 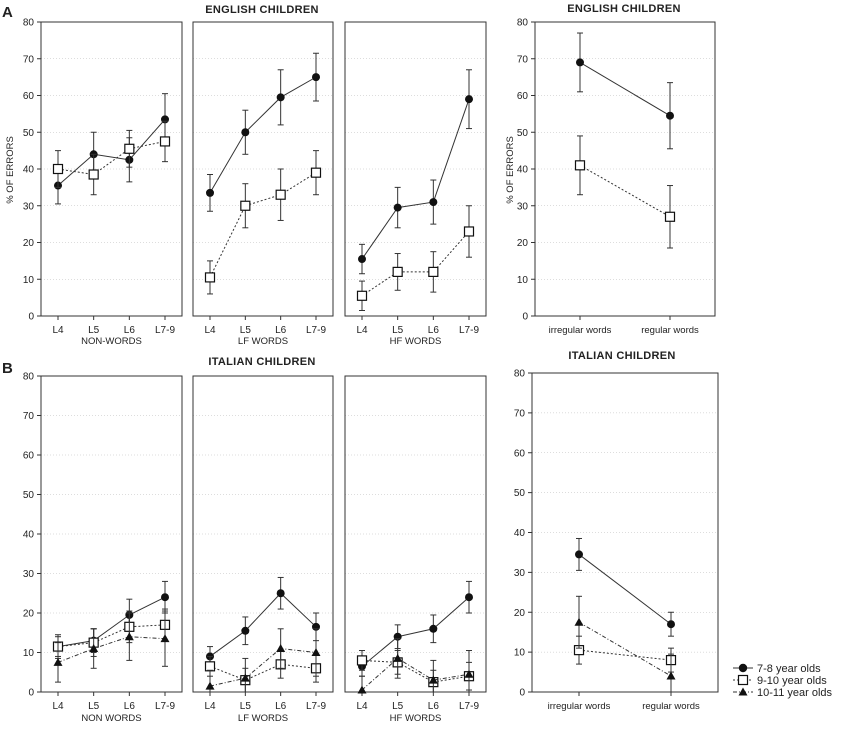 I want to click on x-axis-label: HF WORDS, so click(x=416, y=718).